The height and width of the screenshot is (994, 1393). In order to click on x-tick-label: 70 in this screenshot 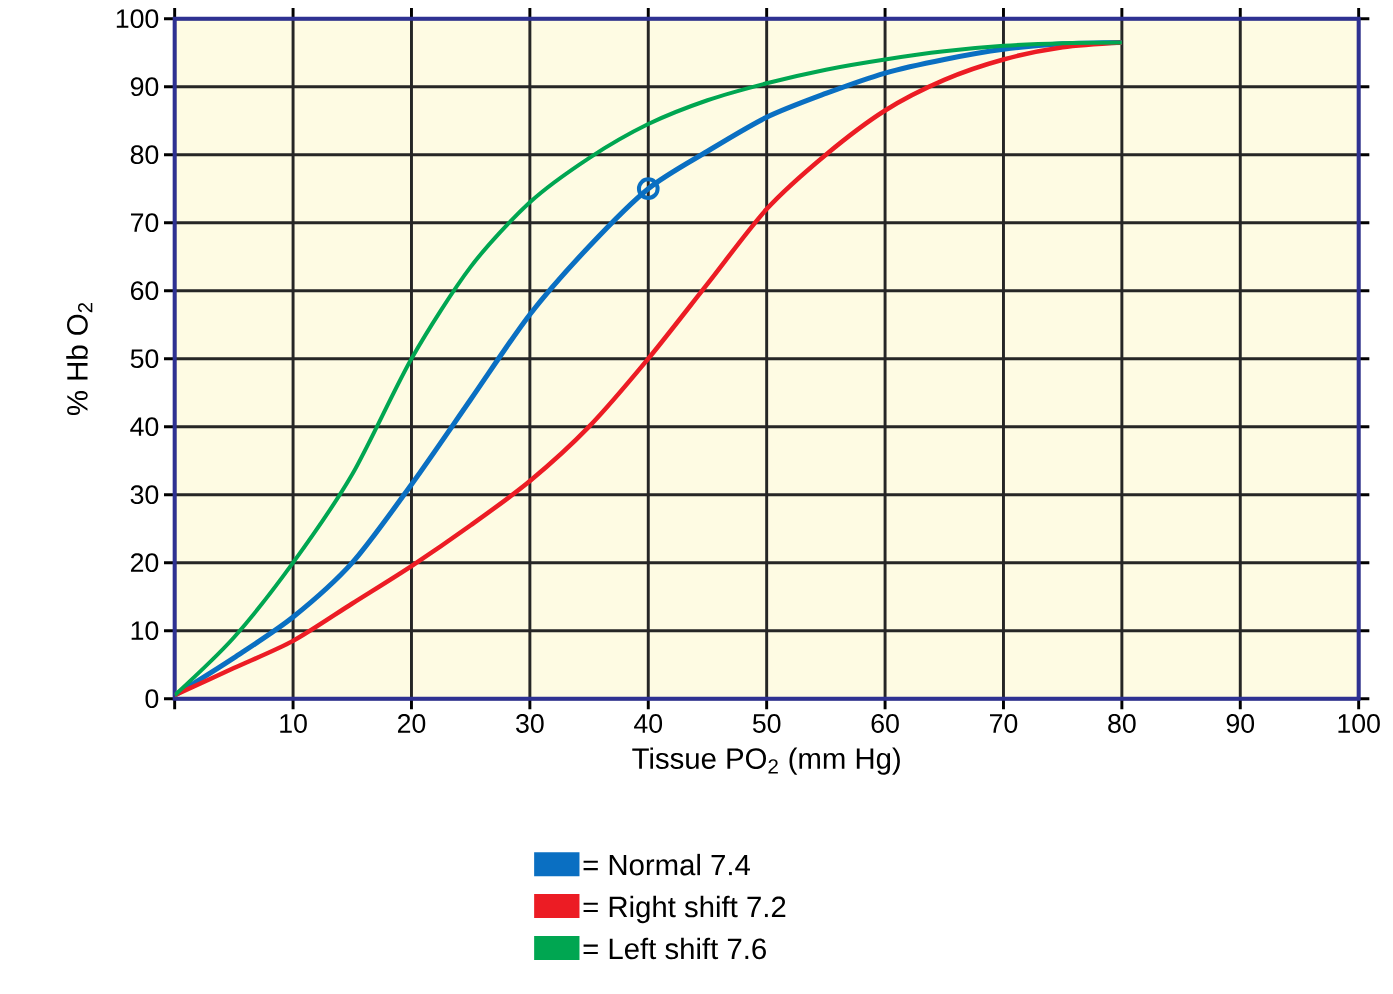, I will do `click(1004, 723)`.